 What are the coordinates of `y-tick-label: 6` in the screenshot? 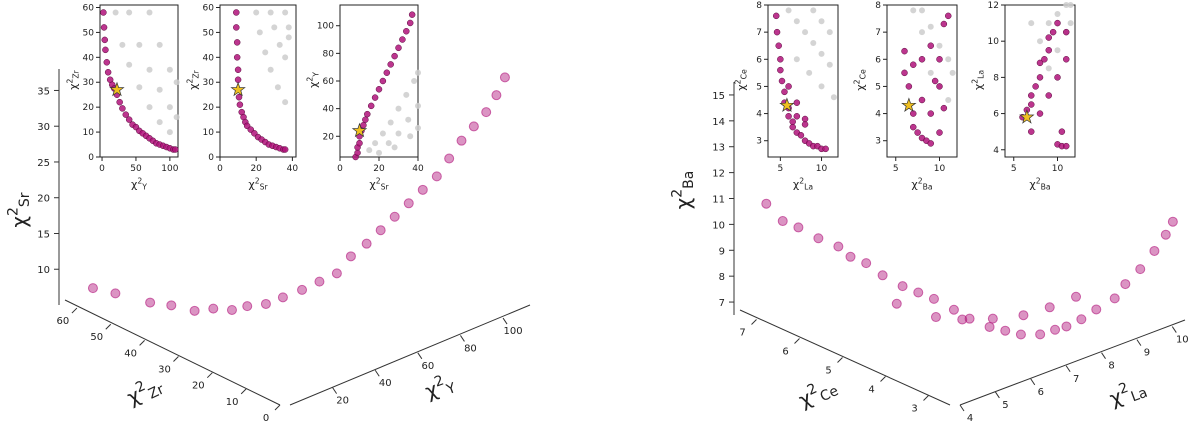 It's located at (996, 115).